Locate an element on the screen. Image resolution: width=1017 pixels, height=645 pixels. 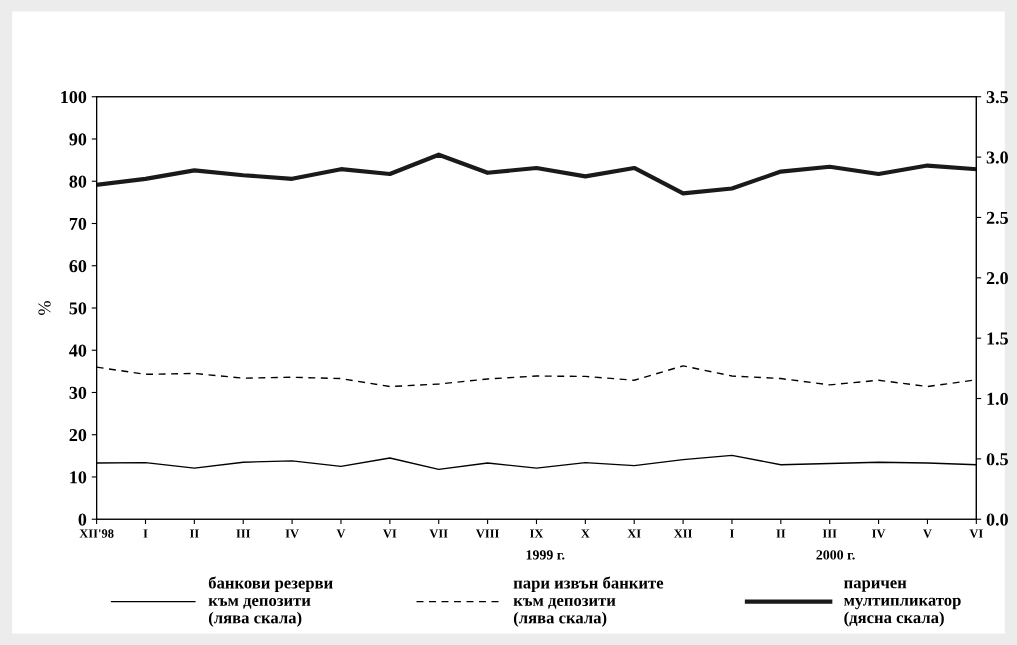
y-tick-label: 0 is located at coordinates (82, 519).